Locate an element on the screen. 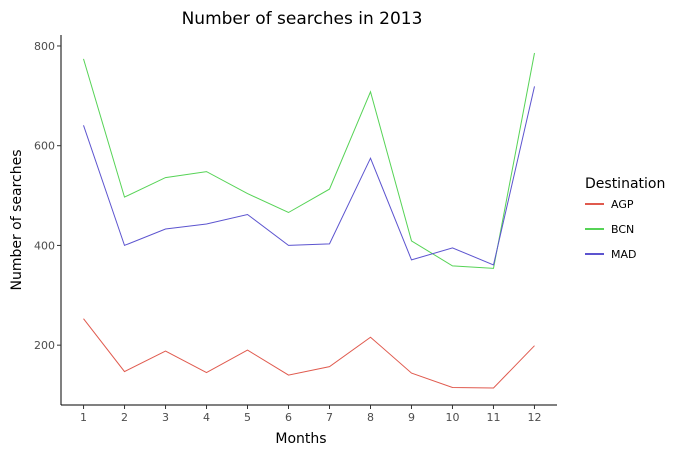 This screenshot has height=456, width=699. x-tick-label: 7 is located at coordinates (329, 417).